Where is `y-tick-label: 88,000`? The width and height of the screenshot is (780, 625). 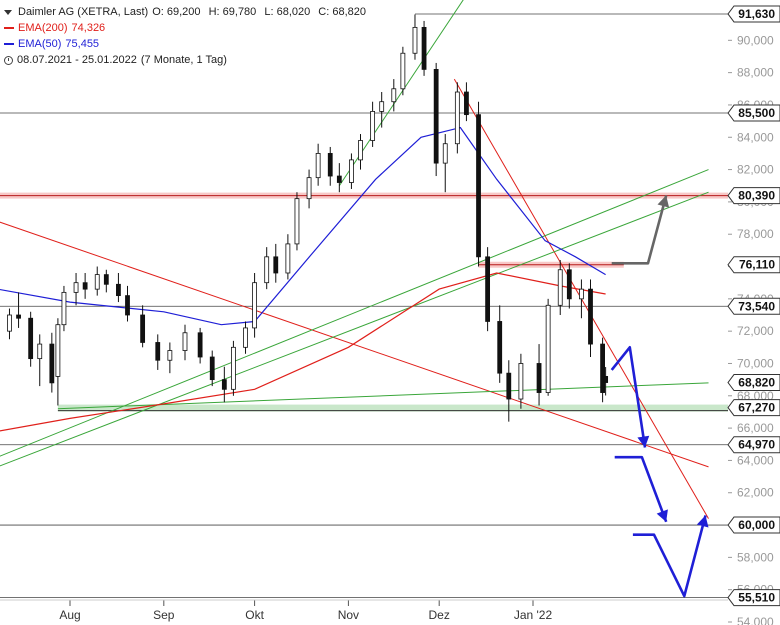 y-tick-label: 88,000 is located at coordinates (755, 73).